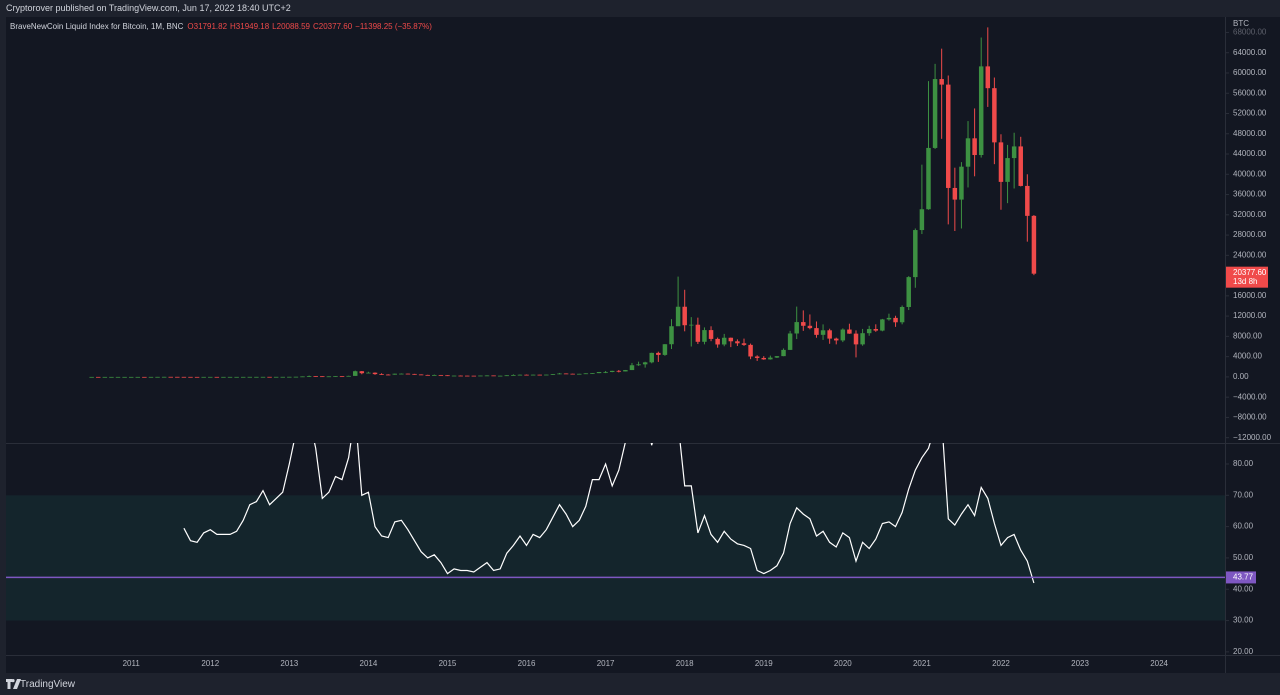 Image resolution: width=1280 pixels, height=695 pixels. I want to click on x-tick-label: 2012, so click(210, 663).